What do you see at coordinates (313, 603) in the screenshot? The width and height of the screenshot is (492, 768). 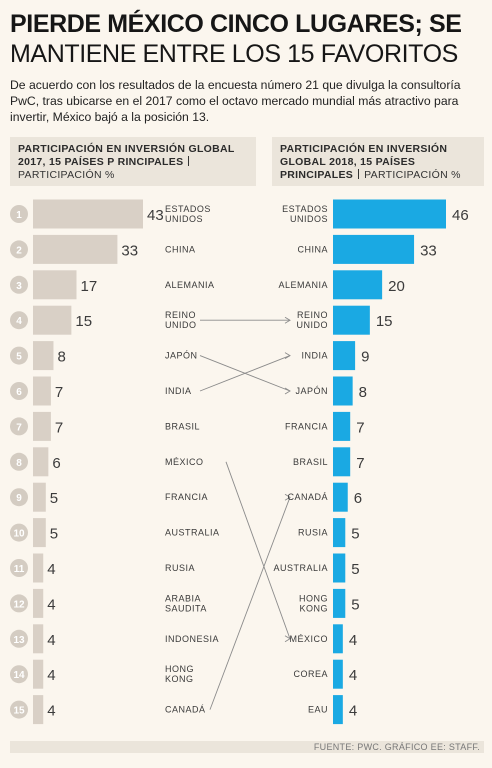 I see `country-label-2018: HONG KONG` at bounding box center [313, 603].